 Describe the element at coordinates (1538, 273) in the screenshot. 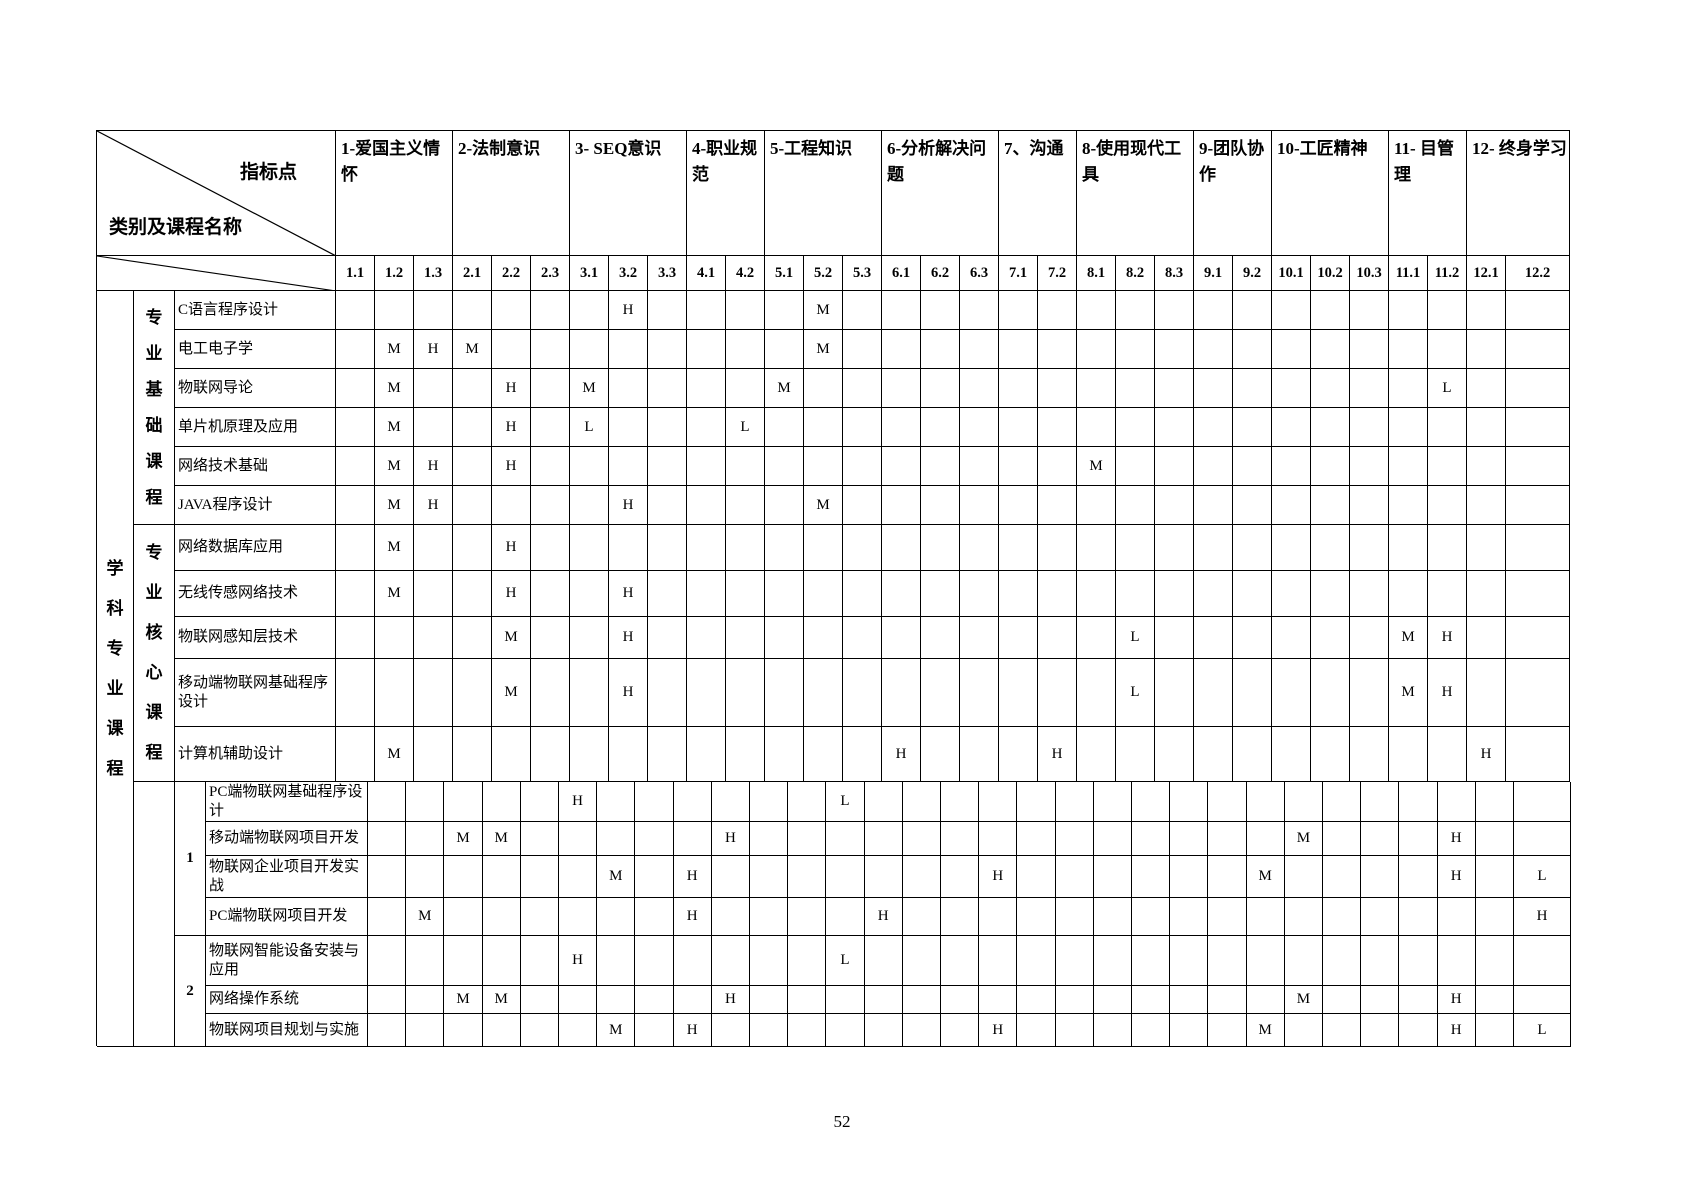

I see `indicator-point-header: 12.2` at that location.